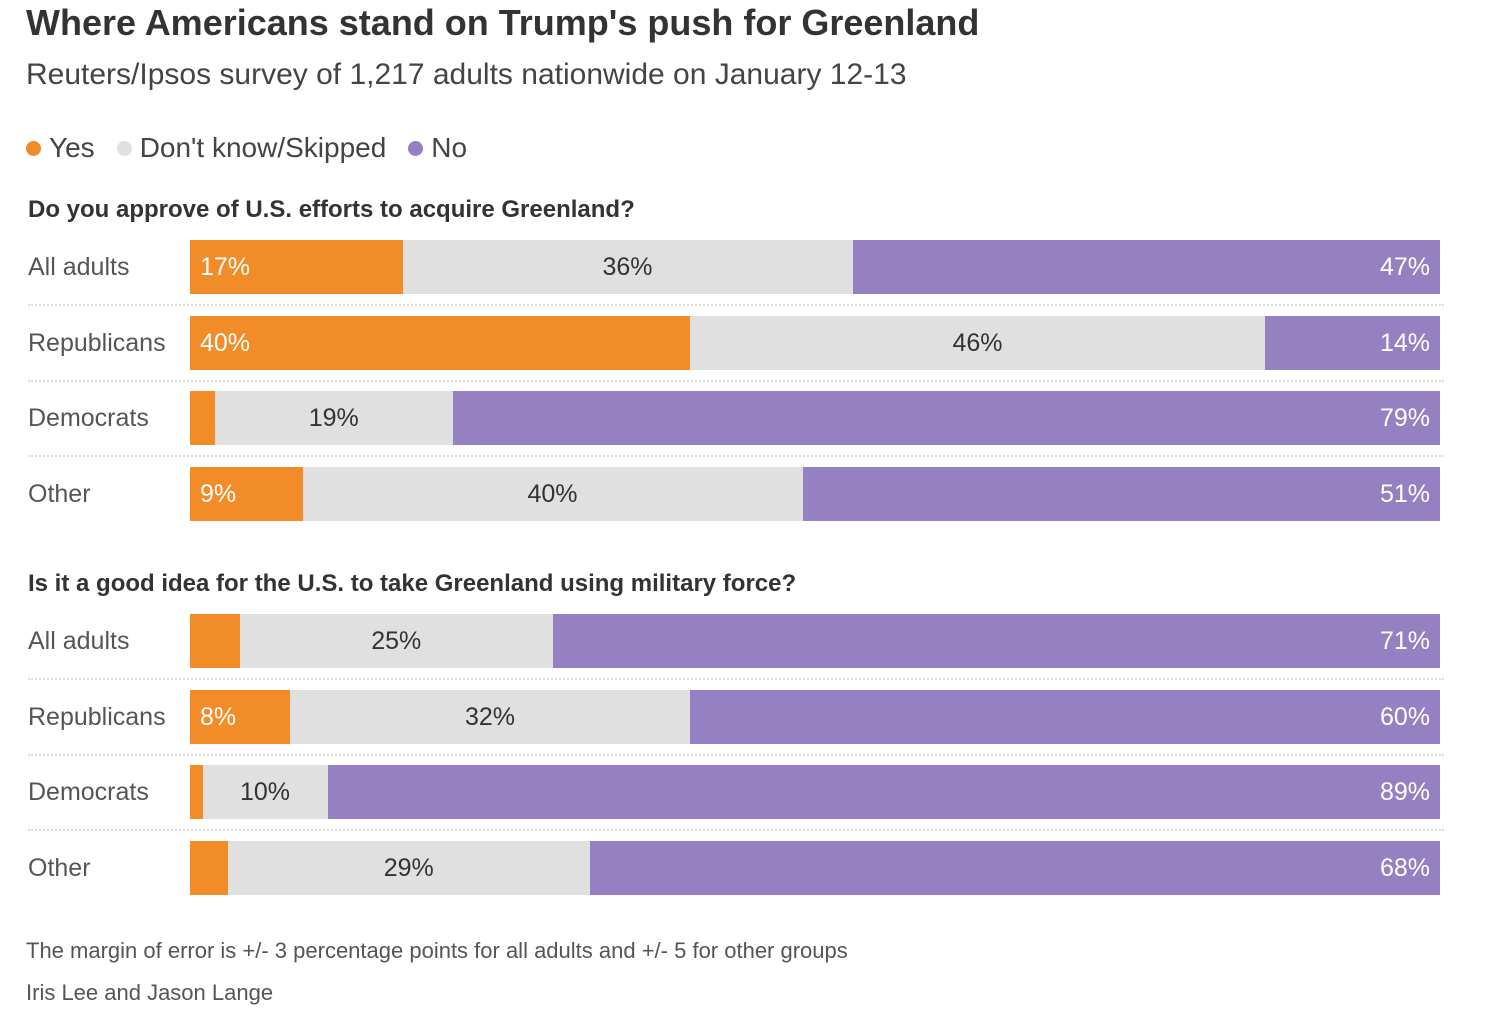 The width and height of the screenshot is (1500, 1025). I want to click on bar-row-other: Other 29% 68%, so click(736, 868).